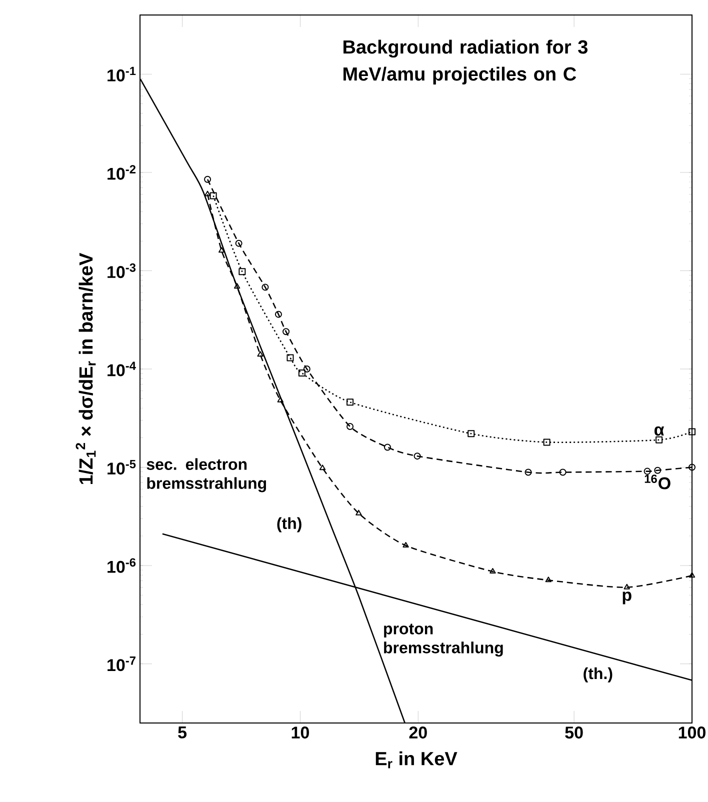 This screenshot has height=802, width=708. I want to click on x-tick-label: 10, so click(300, 732).